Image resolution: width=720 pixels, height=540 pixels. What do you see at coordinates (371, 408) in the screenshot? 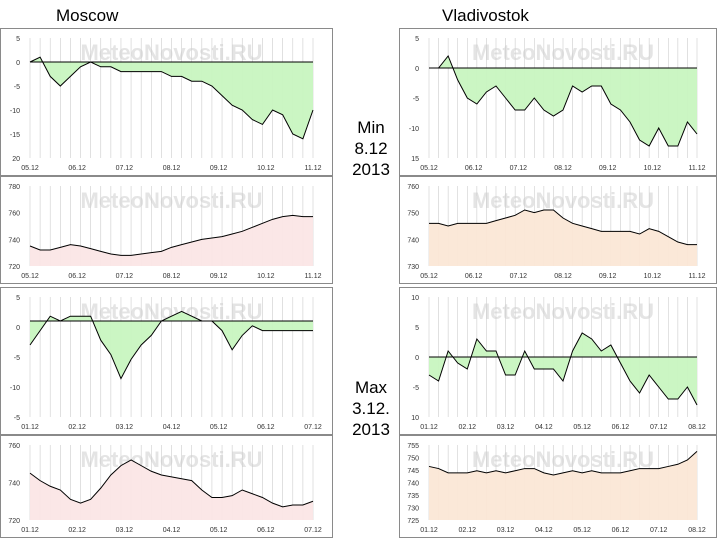
I see `max-date-label: Max 3.12. 2013` at bounding box center [371, 408].